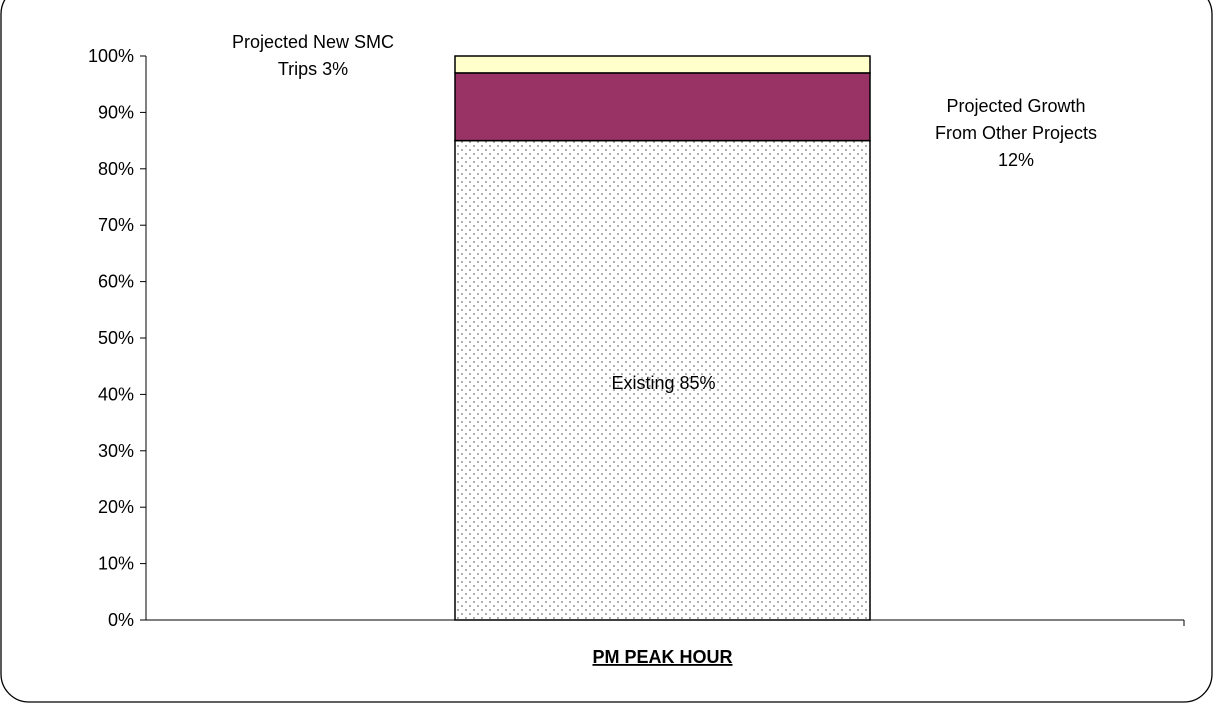  I want to click on y-tick-label: 100%, so click(111, 56).